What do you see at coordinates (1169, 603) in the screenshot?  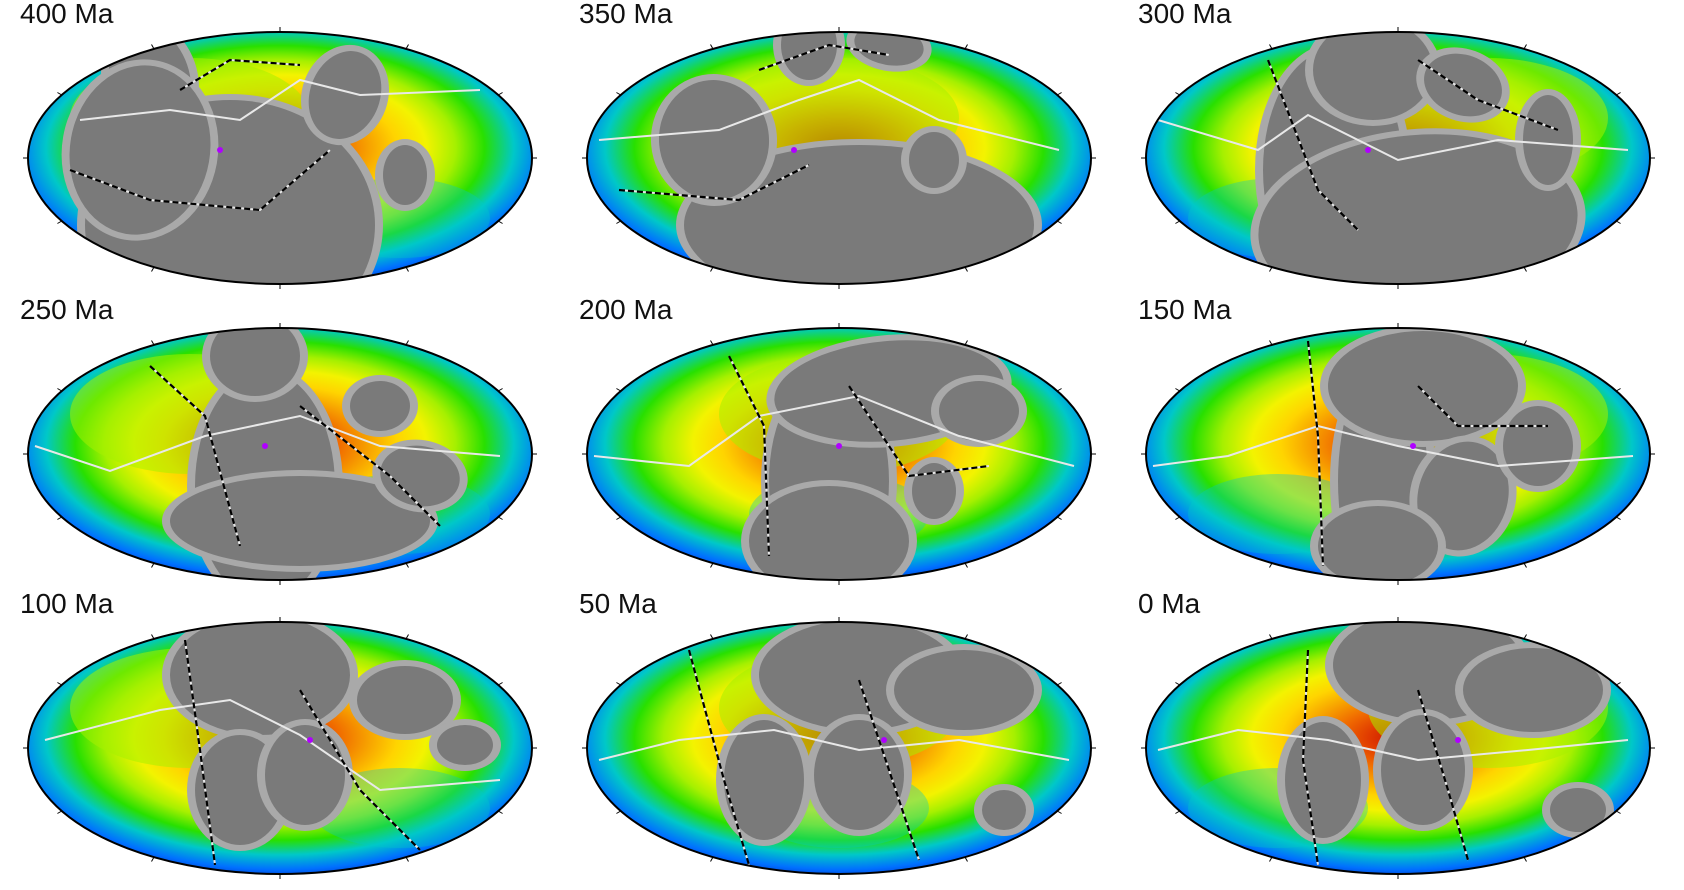 I see `panel-label: 0 Ma` at bounding box center [1169, 603].